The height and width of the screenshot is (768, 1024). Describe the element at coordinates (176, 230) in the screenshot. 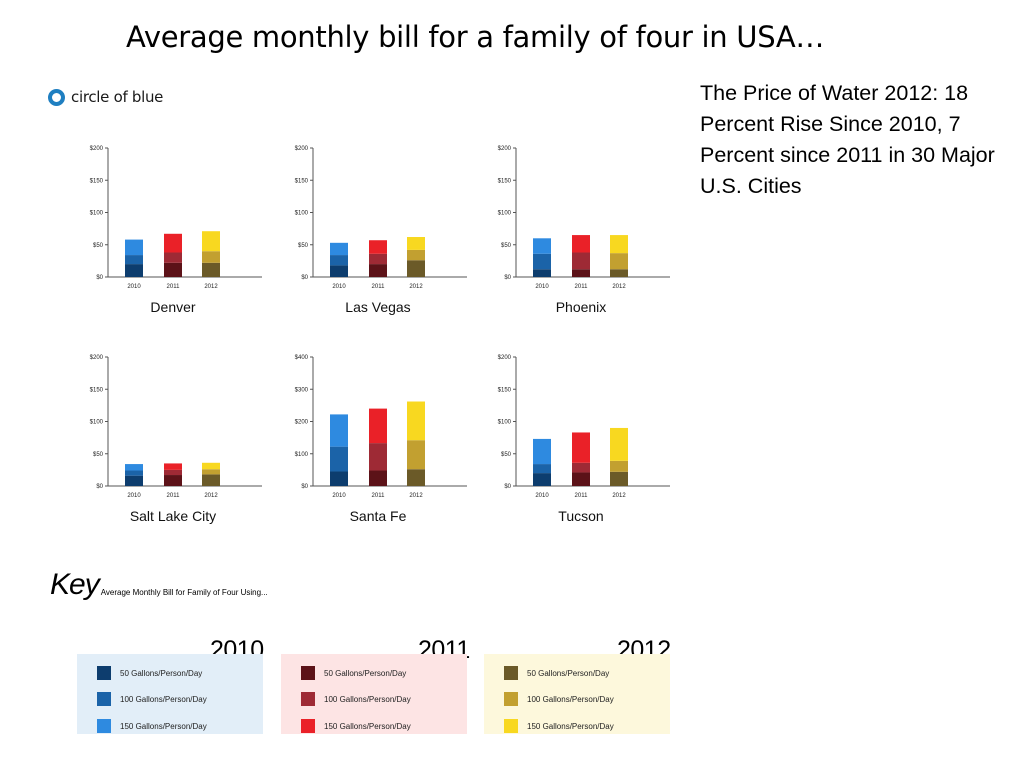

I see `chart-svg: $0 $50 $100 $150 $200 2010 2011 2012 Denver` at that location.